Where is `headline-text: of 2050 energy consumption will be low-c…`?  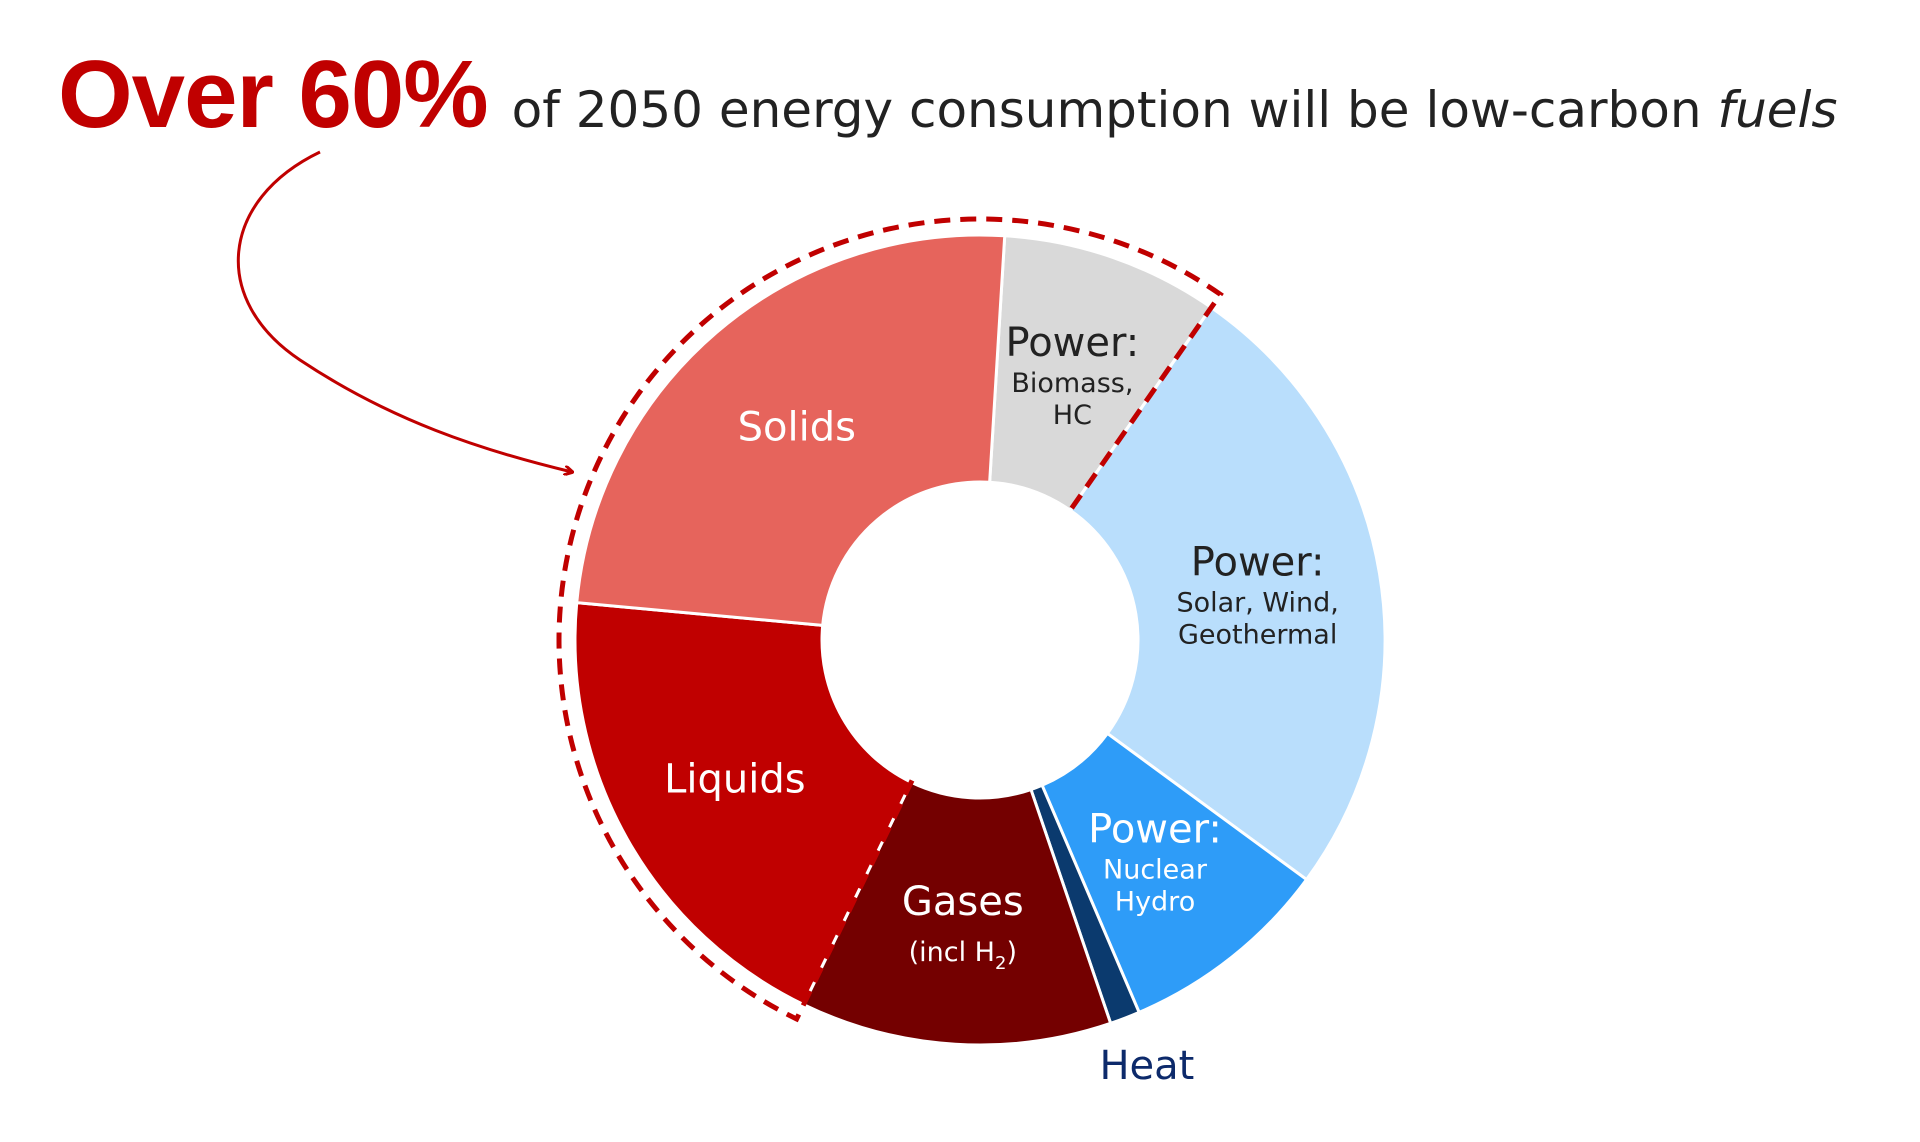
headline-text: of 2050 energy consumption will be low-c… is located at coordinates (1175, 110).